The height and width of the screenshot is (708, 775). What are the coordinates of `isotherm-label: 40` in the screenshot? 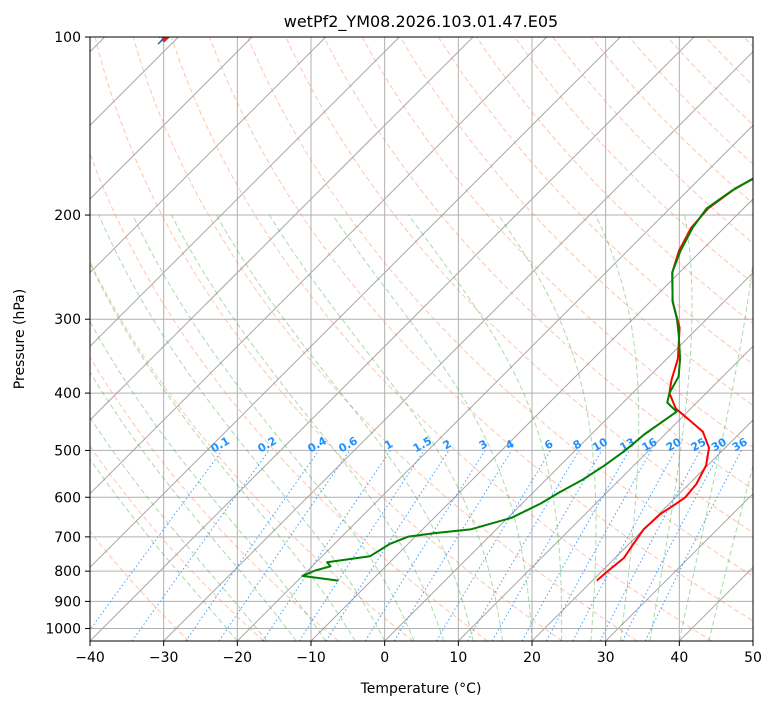 It's located at (167, 34).